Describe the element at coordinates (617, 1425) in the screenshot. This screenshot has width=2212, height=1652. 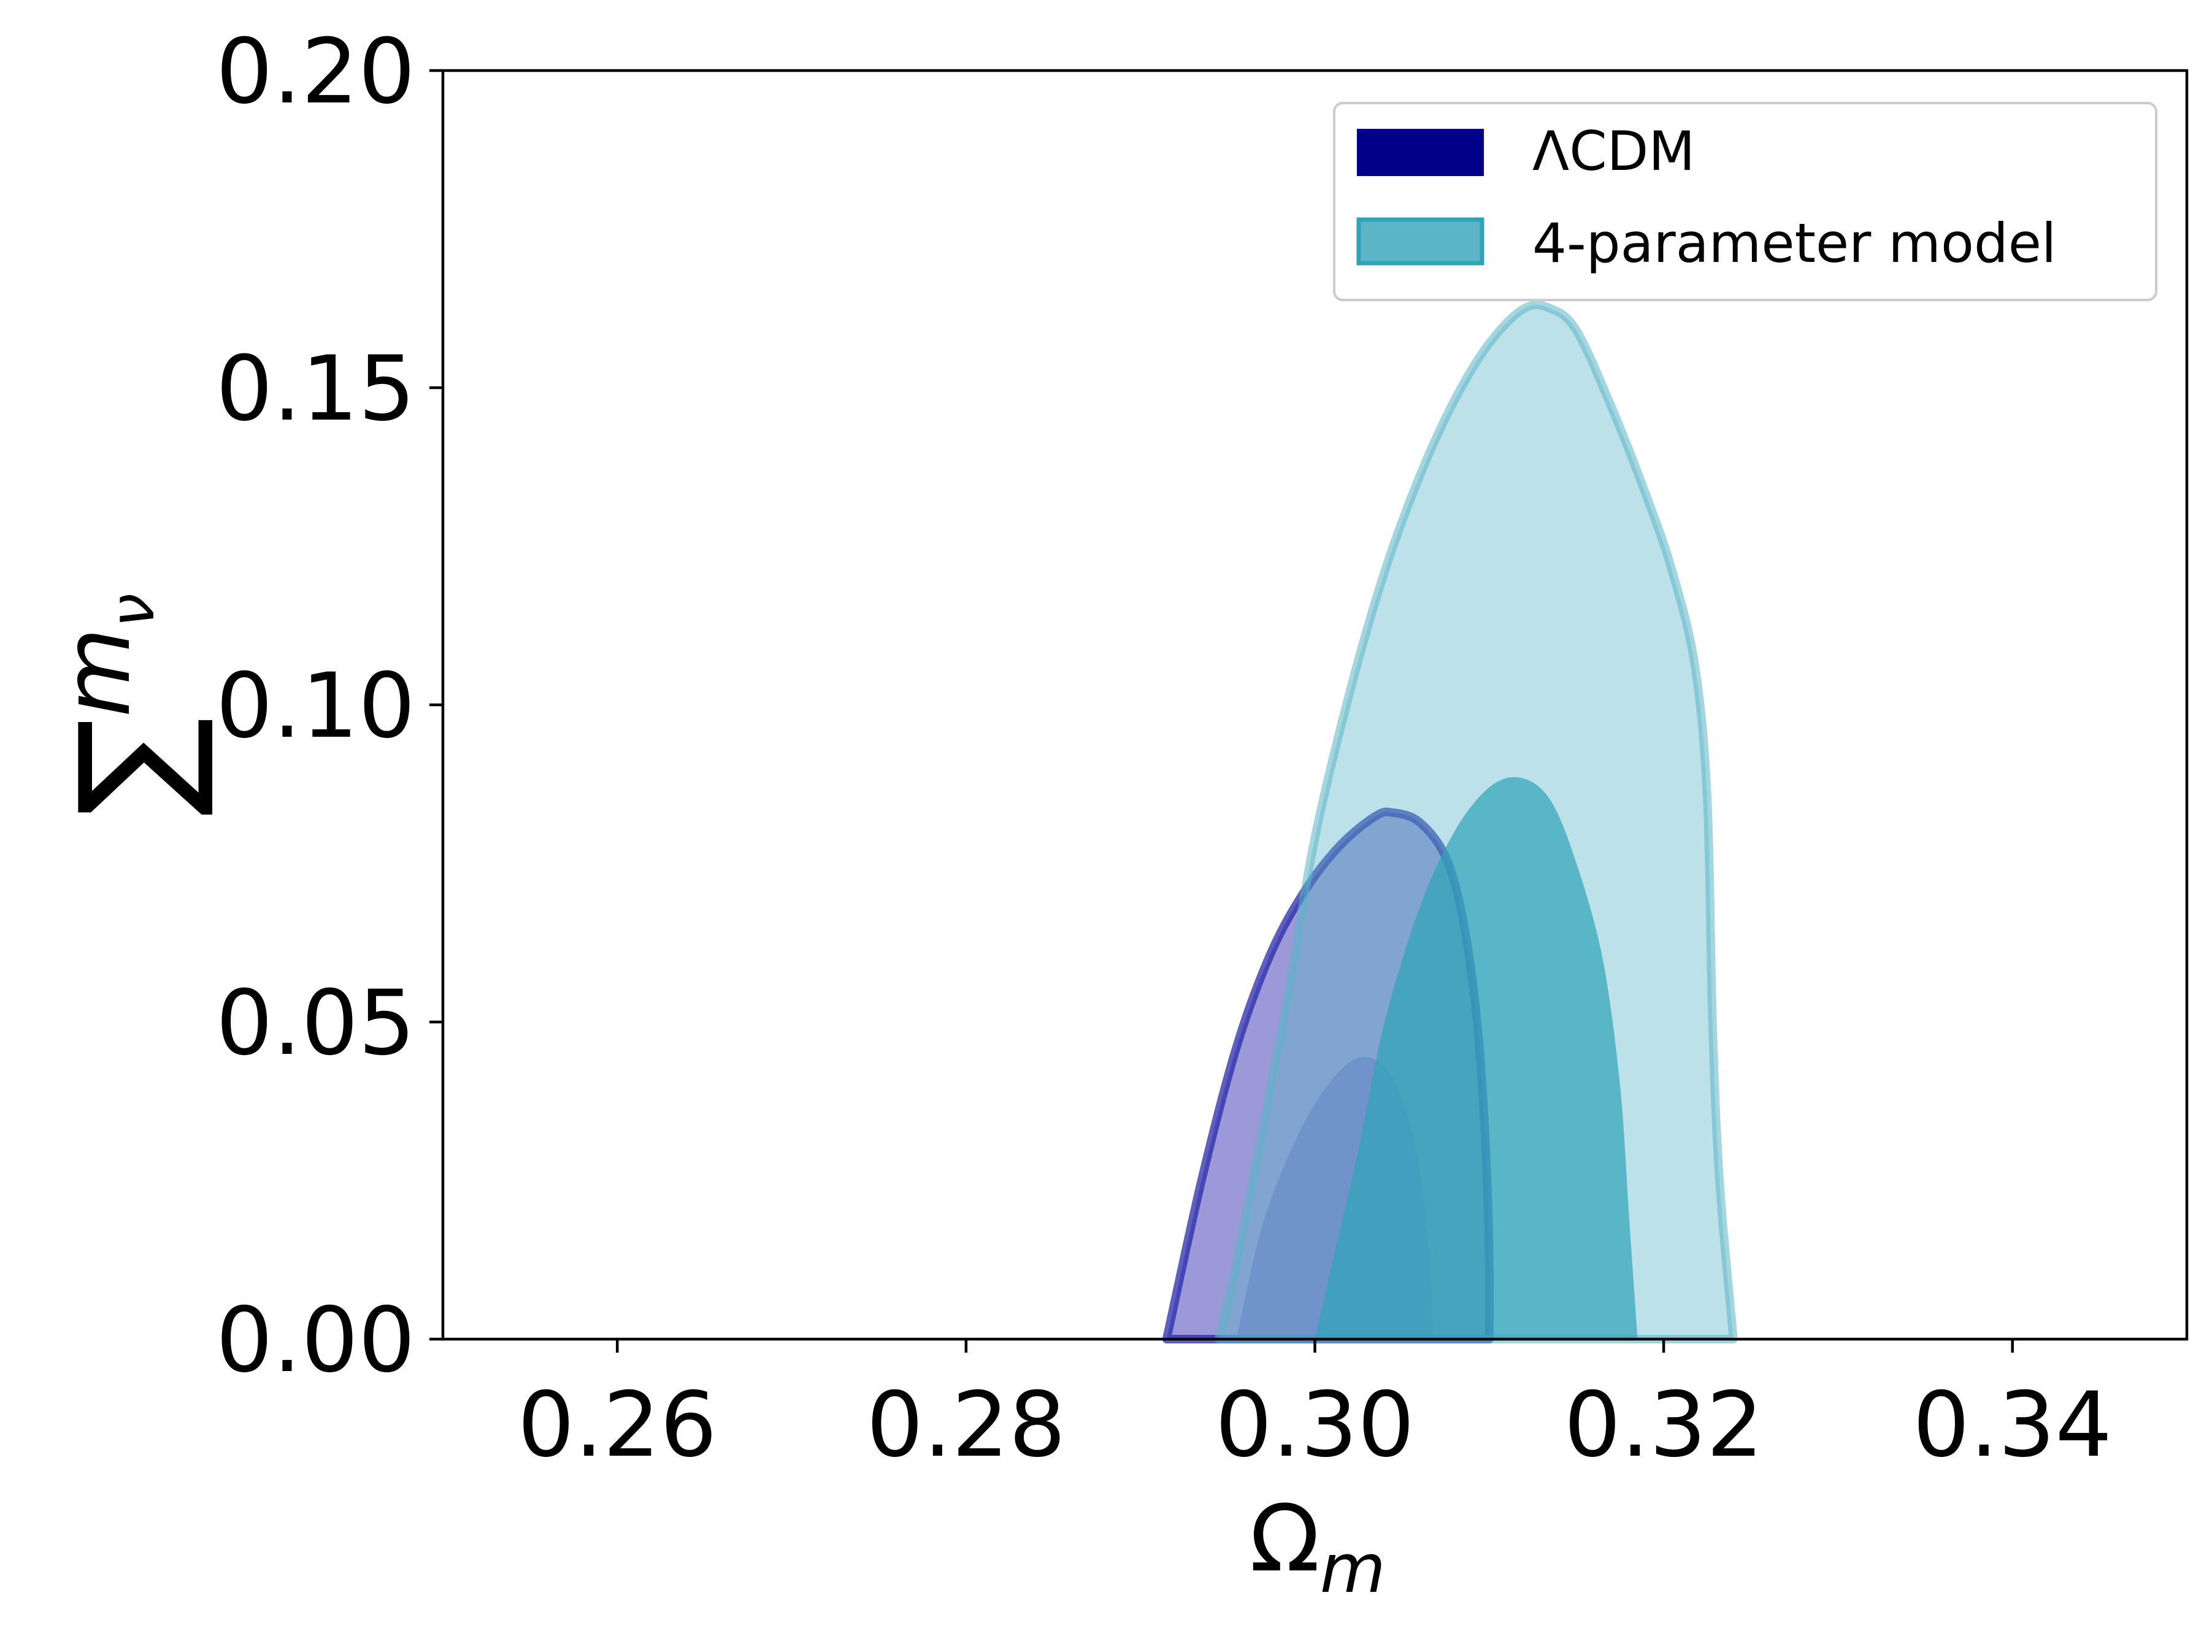
I see `x-tick-label: 0.26` at that location.